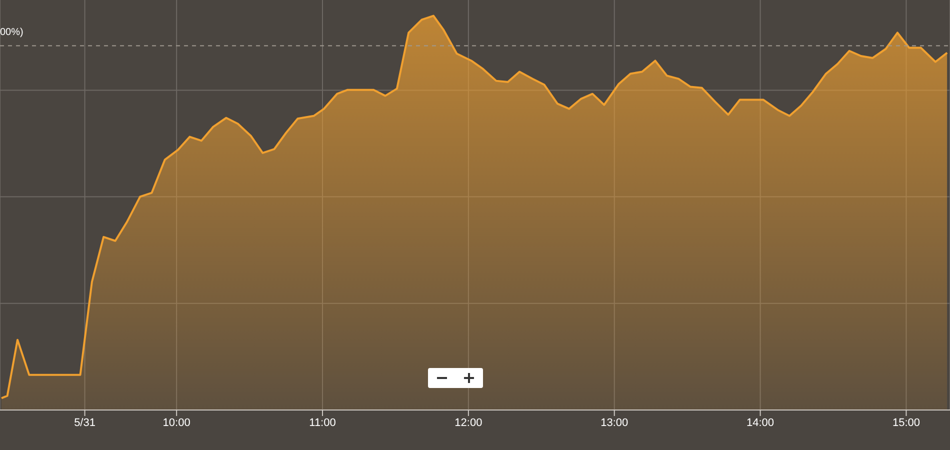 The height and width of the screenshot is (450, 950). I want to click on x-tick-label: 11:00, so click(322, 422).